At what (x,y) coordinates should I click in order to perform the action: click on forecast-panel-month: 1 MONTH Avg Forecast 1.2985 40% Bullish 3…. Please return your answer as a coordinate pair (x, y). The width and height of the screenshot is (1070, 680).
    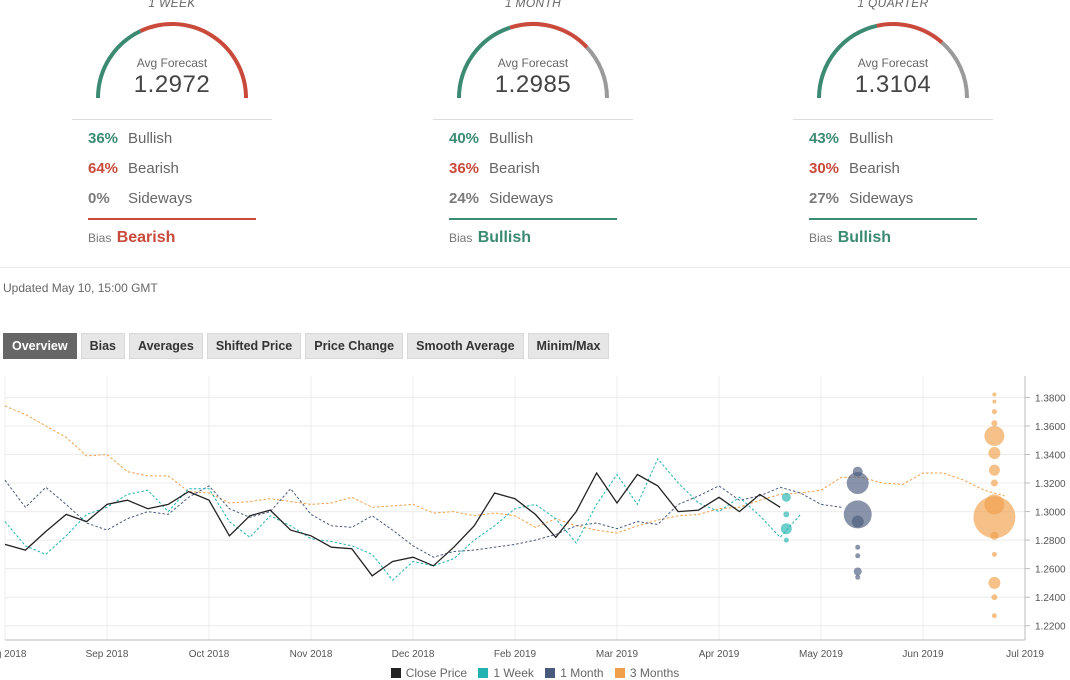
    Looking at the image, I should click on (541, 130).